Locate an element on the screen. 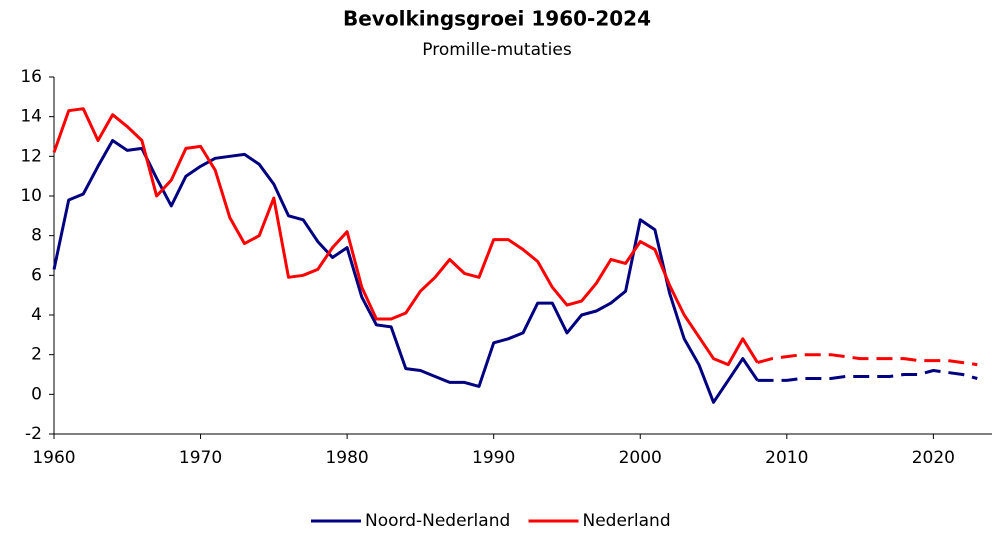 This screenshot has height=538, width=994. y-tick-label: 10 is located at coordinates (31, 196).